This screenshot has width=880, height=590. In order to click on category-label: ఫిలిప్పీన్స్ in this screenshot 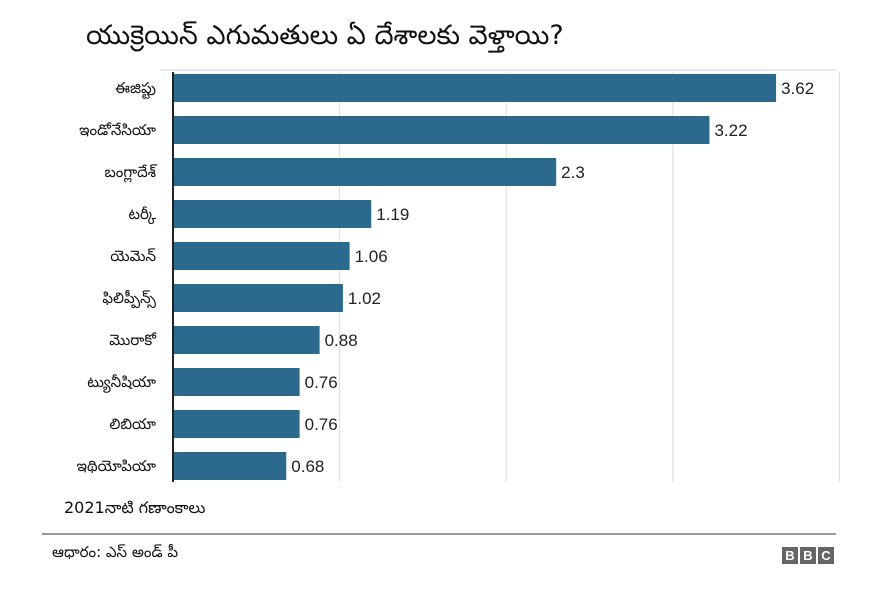, I will do `click(129, 299)`.